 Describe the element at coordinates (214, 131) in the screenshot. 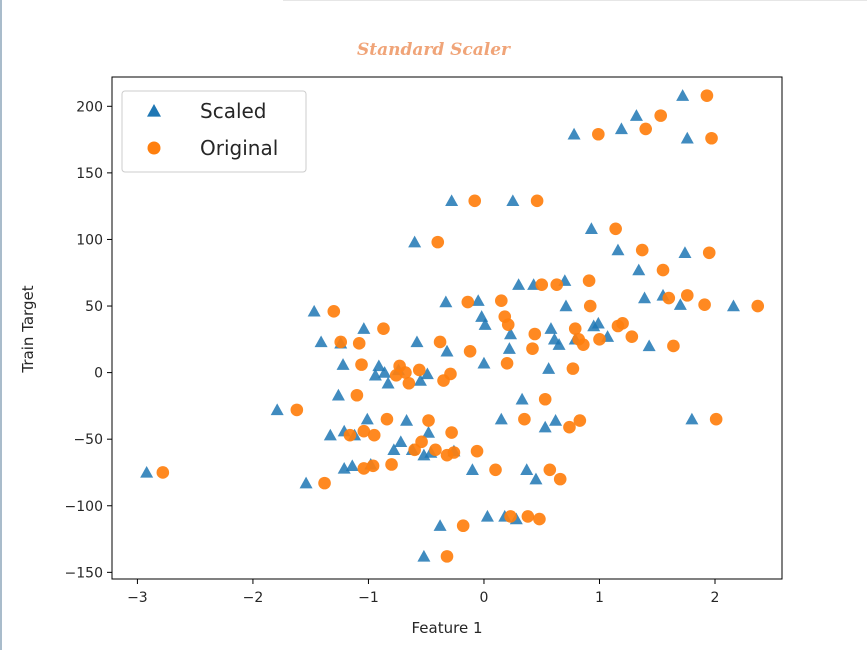

I see `legend: Scaled Original` at that location.